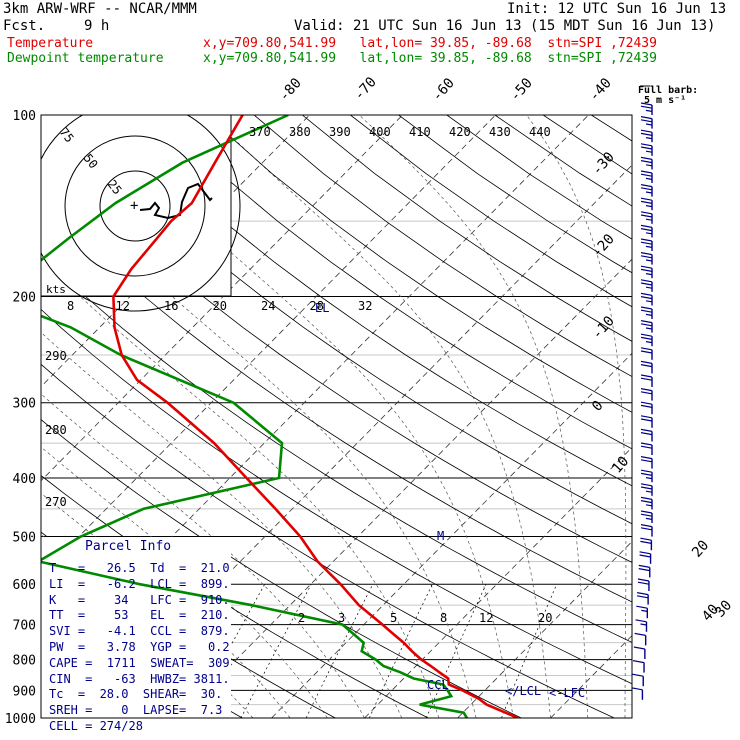  Describe the element at coordinates (139, 615) in the screenshot. I see `parcel-info-row: TT = 53 EL = 210.` at that location.